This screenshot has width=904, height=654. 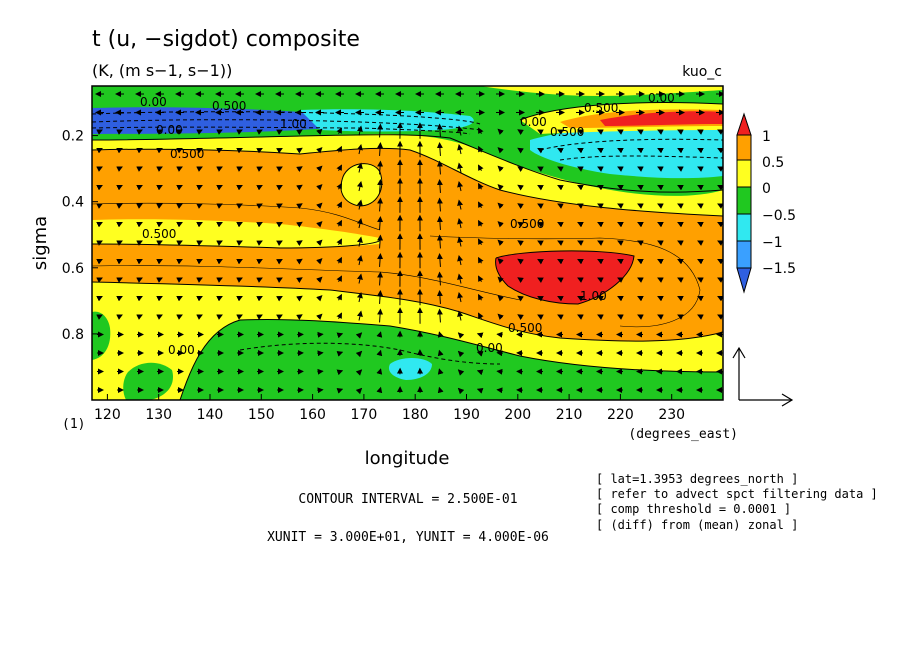 I want to click on region-left-yellow-tongue, so click(x=236, y=233).